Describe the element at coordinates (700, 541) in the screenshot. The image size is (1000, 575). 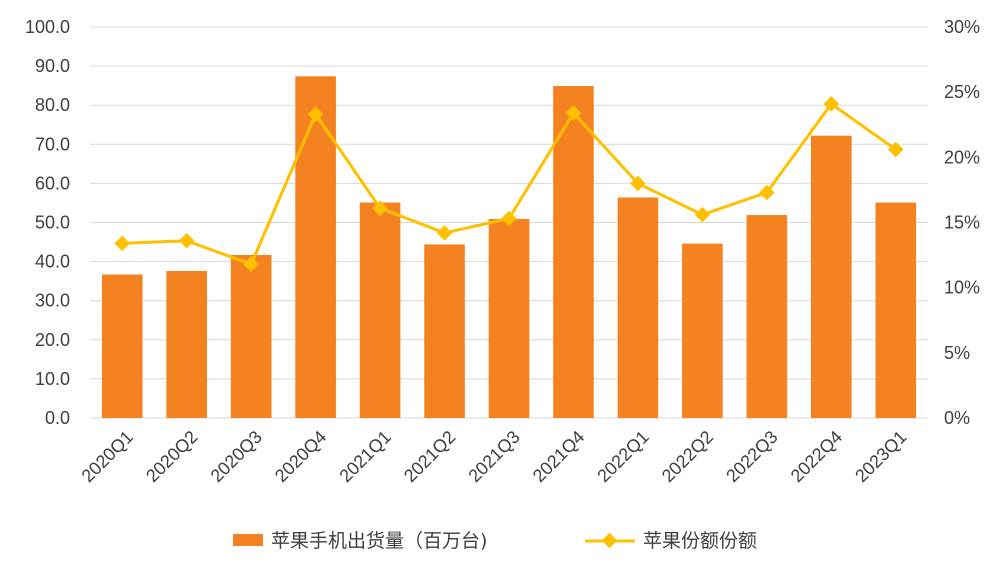
I see `legend-line-label: 苹果份额份额` at that location.